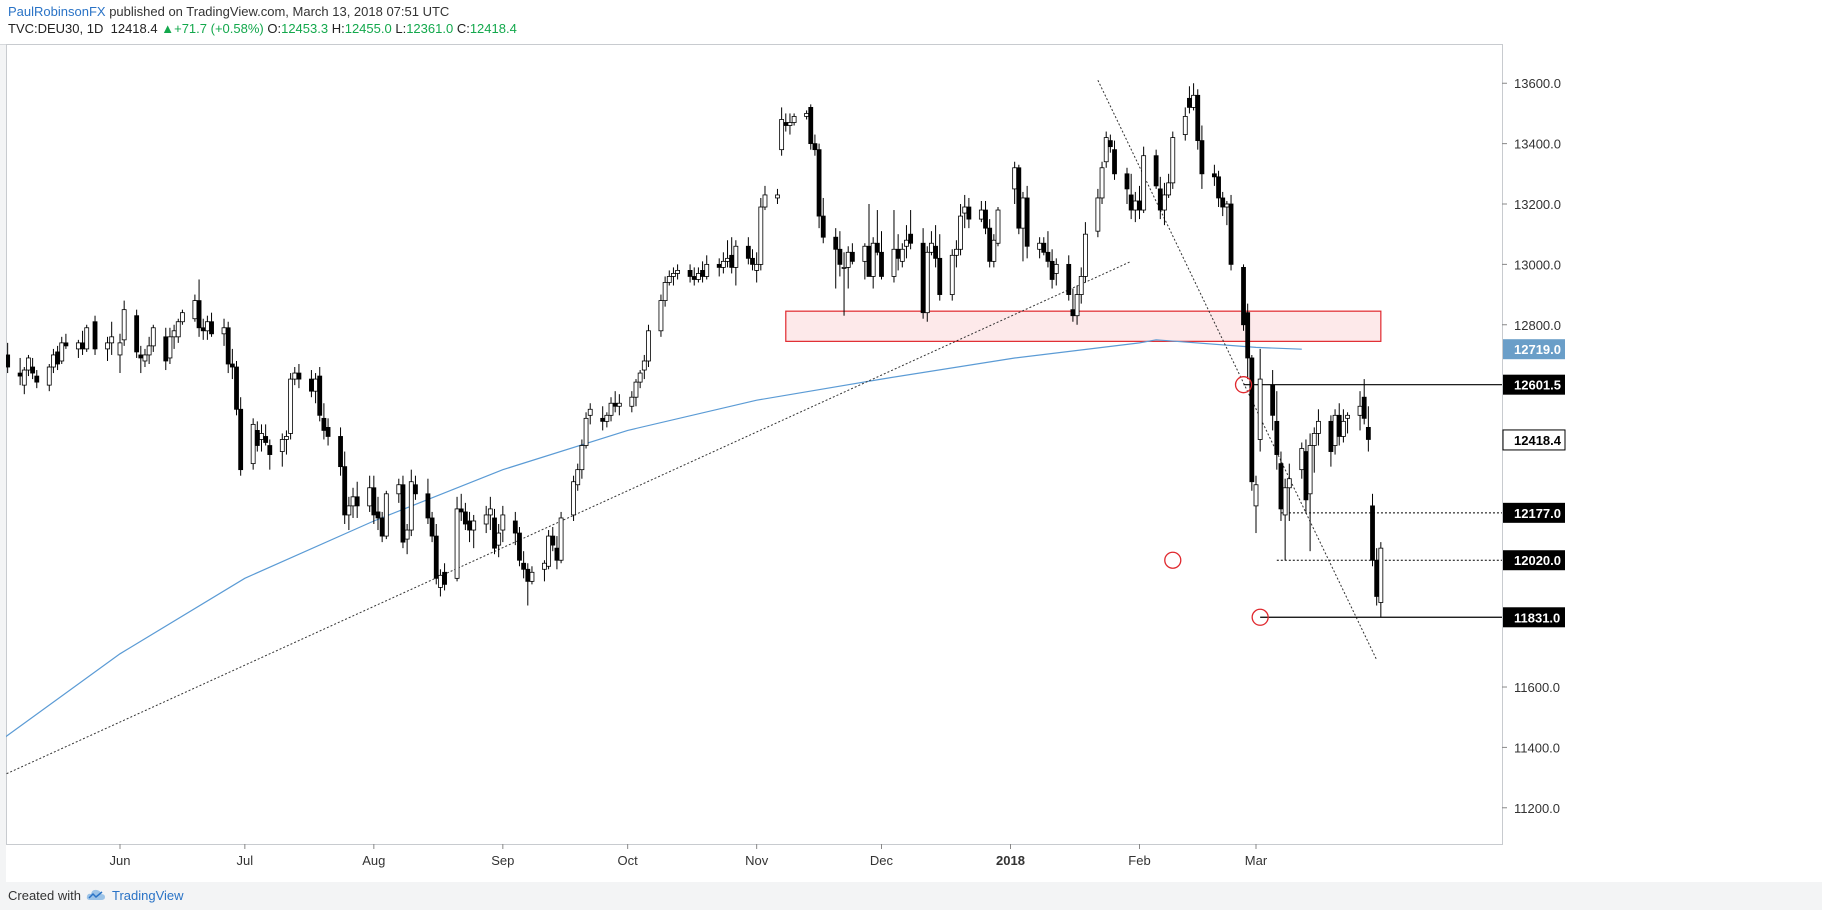 Image resolution: width=1822 pixels, height=910 pixels. Describe the element at coordinates (148, 895) in the screenshot. I see `tradingview-brand-link: TradingView` at that location.